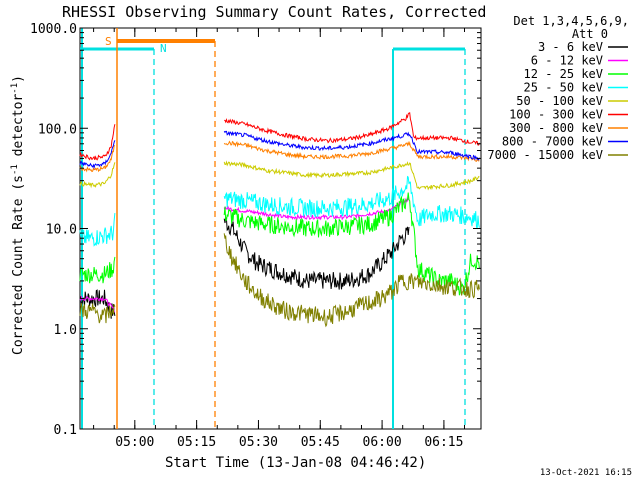 The height and width of the screenshot is (480, 640). Describe the element at coordinates (552, 142) in the screenshot. I see `legend-label: 800 - 7000 keV` at that location.